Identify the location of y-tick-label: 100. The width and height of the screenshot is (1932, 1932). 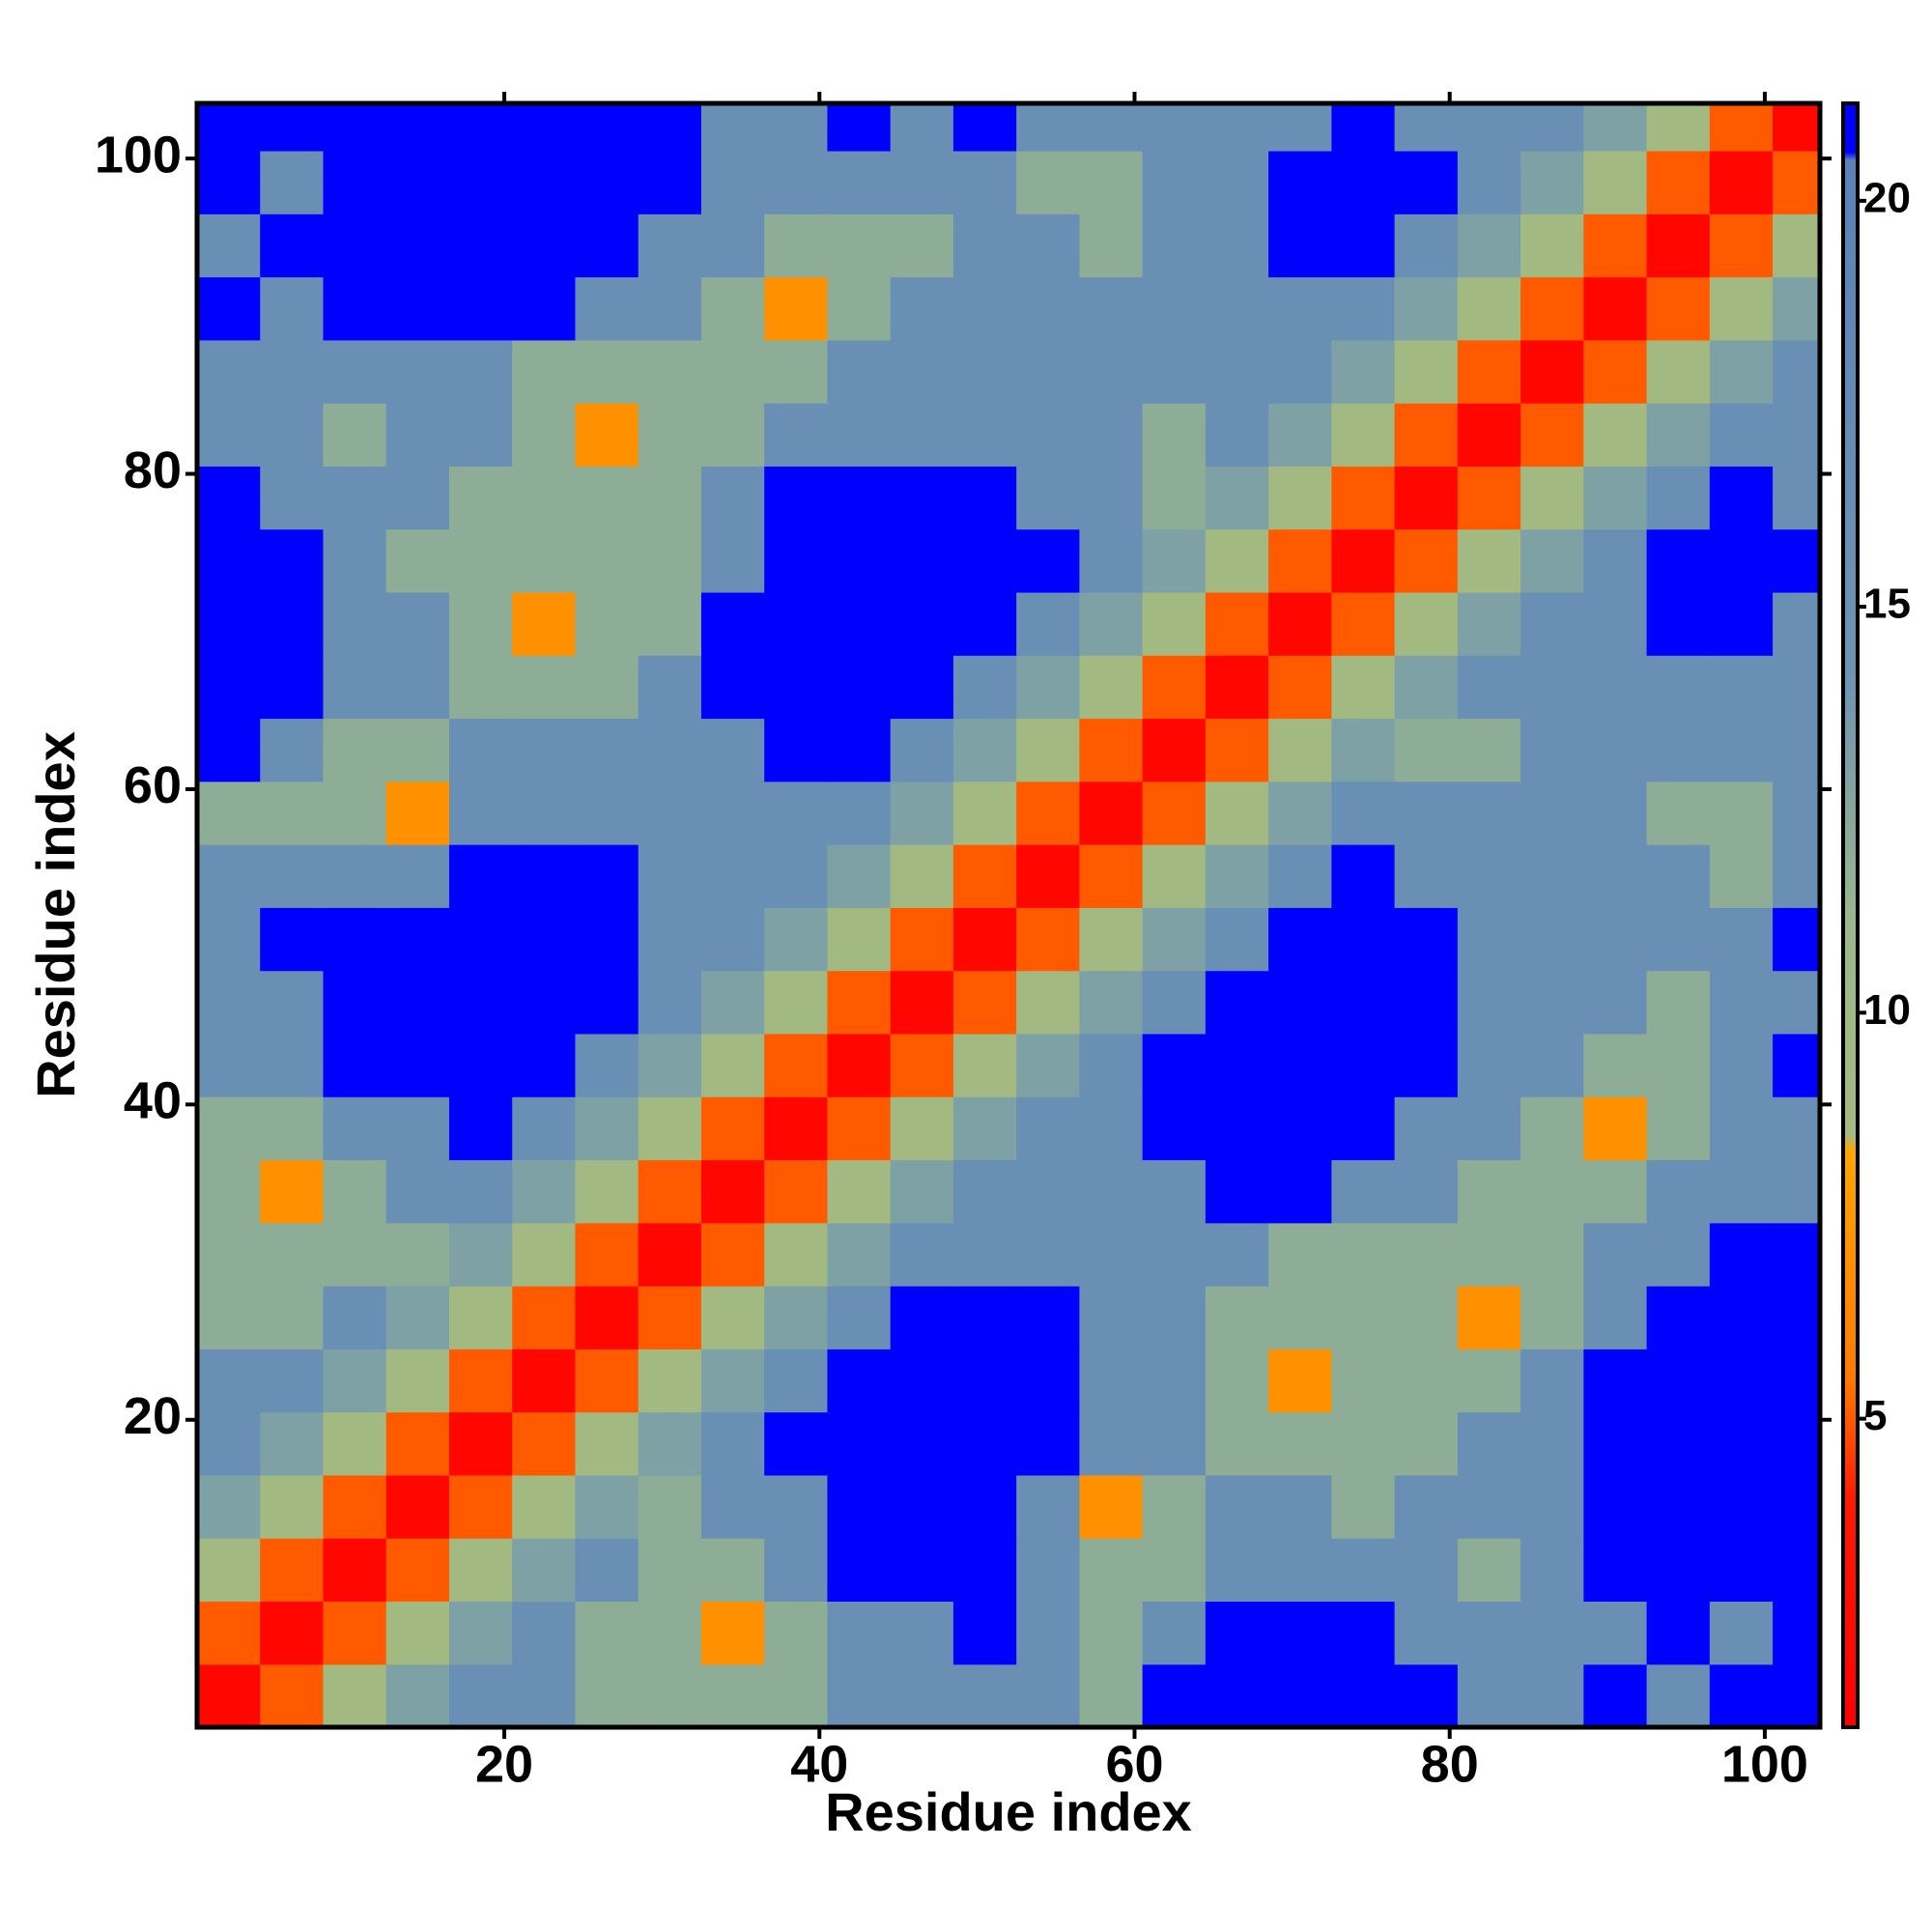
(138, 155).